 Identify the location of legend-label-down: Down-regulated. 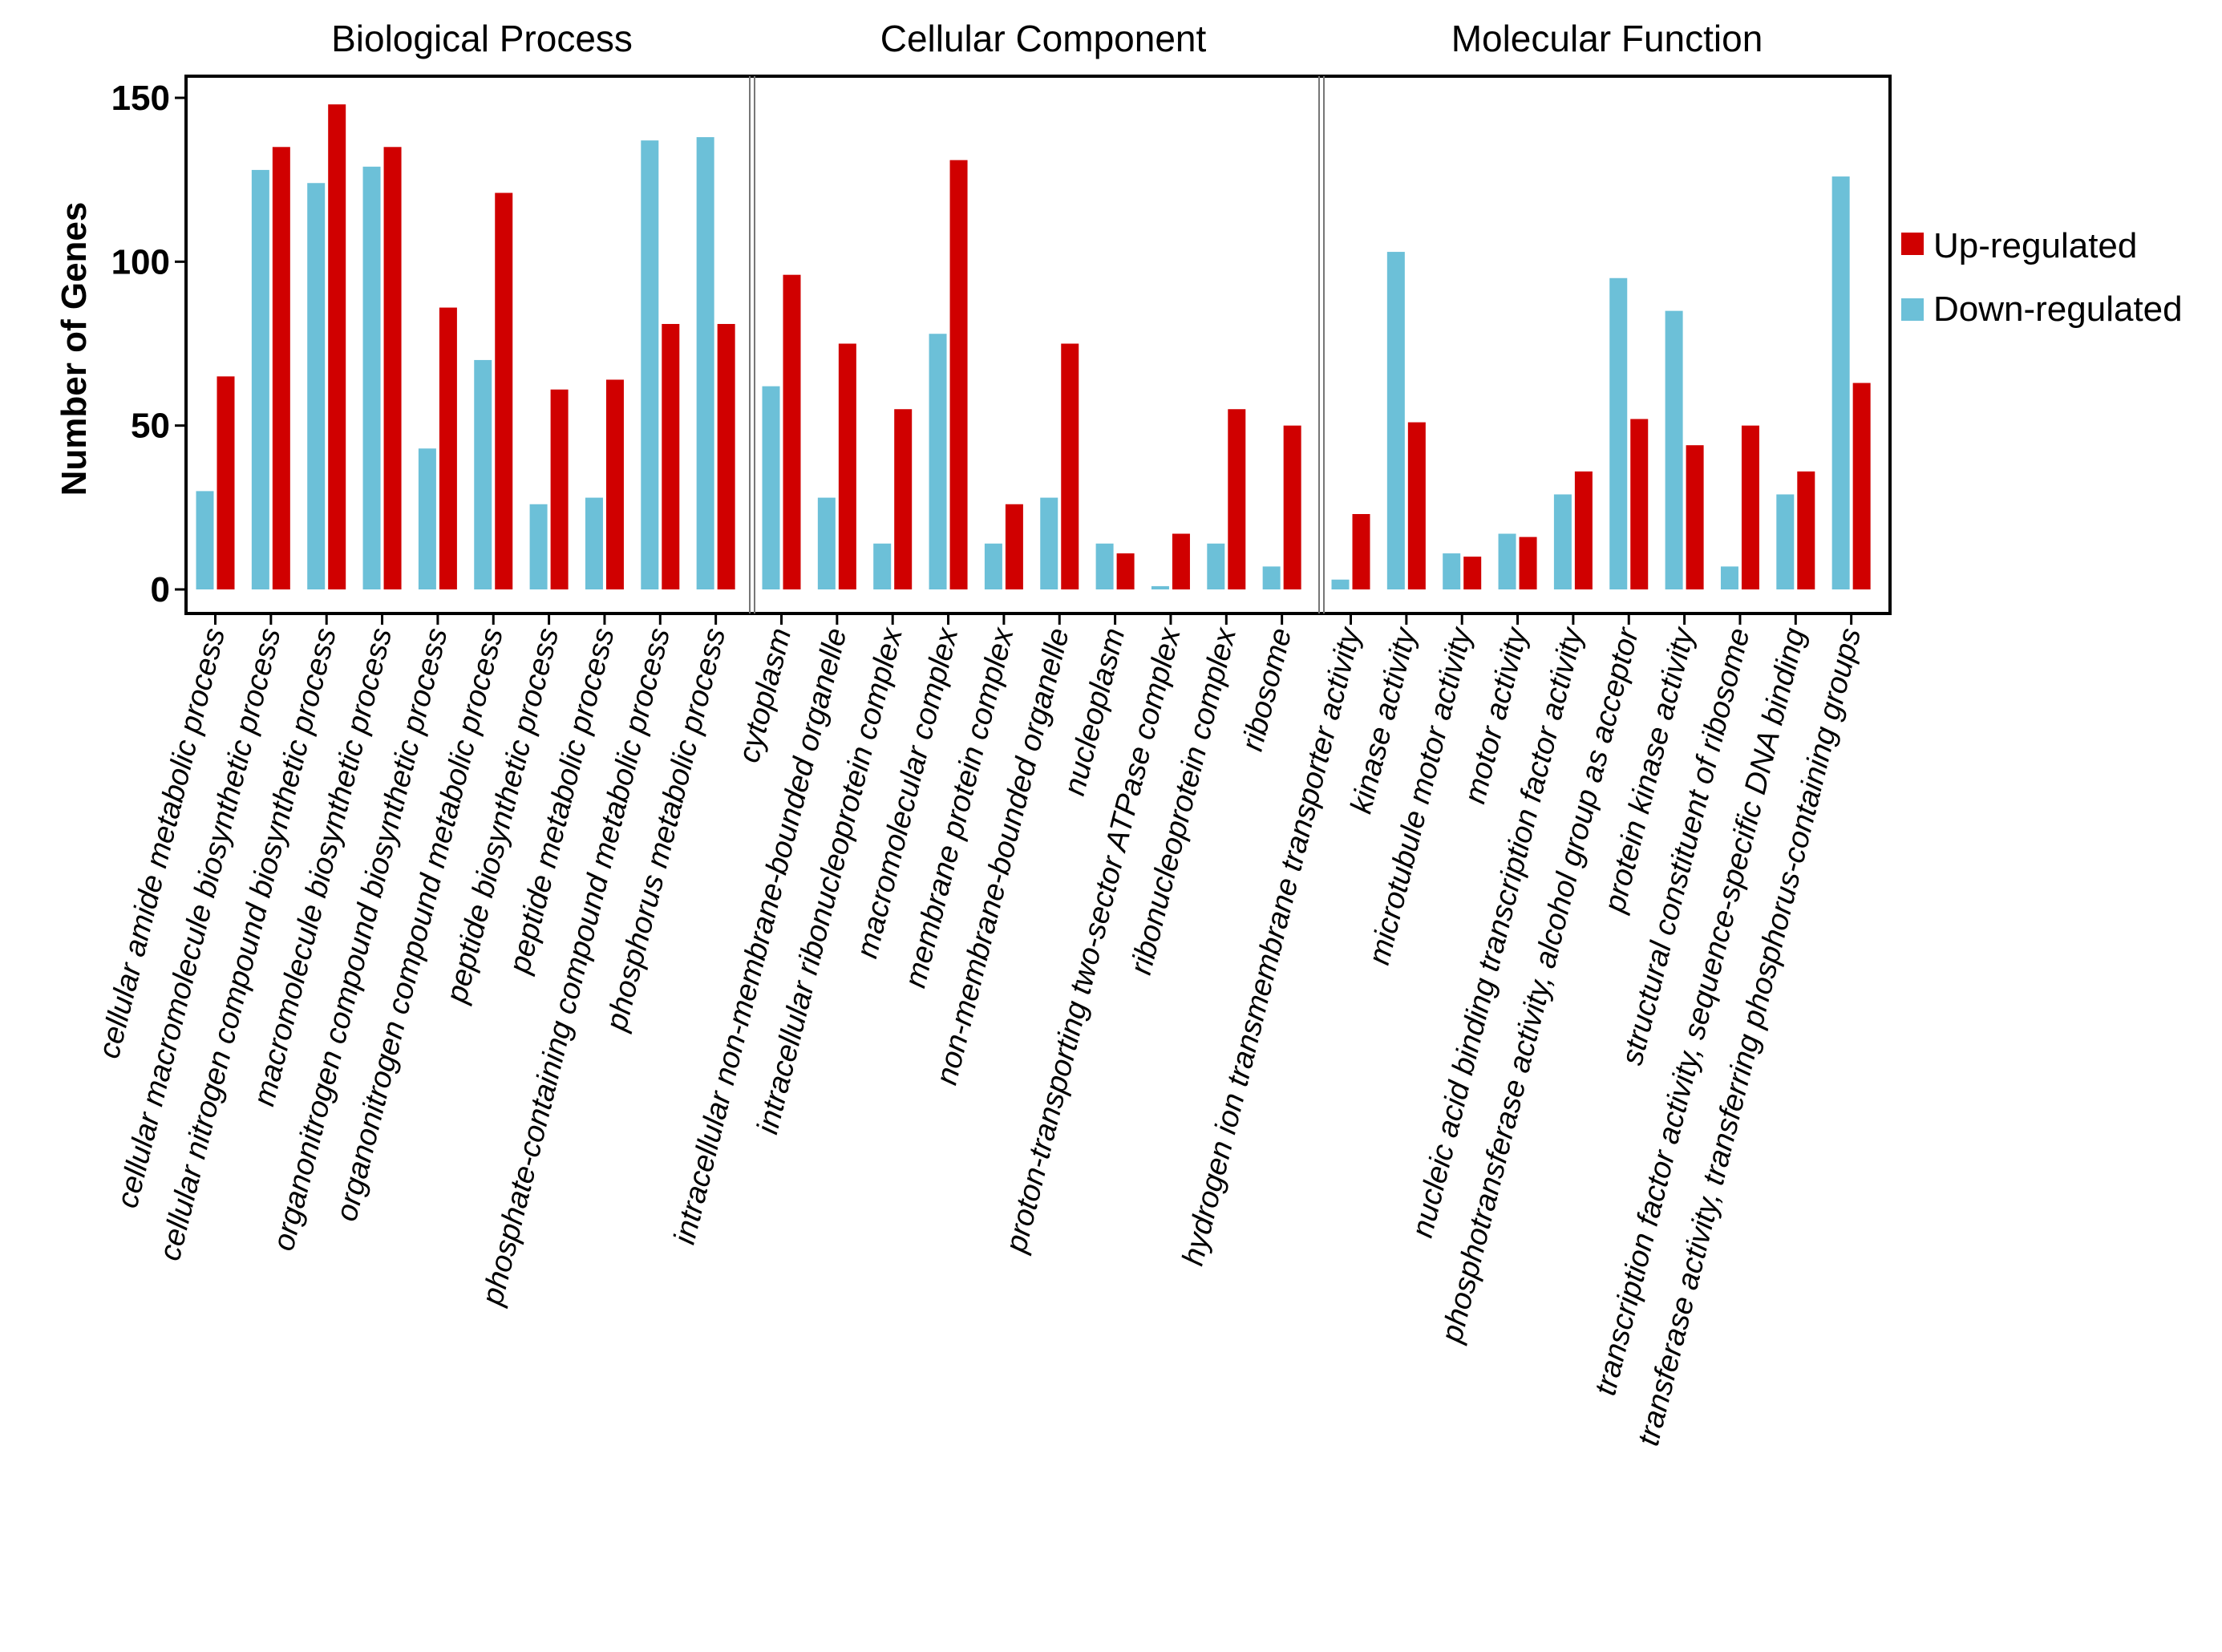
(2058, 309).